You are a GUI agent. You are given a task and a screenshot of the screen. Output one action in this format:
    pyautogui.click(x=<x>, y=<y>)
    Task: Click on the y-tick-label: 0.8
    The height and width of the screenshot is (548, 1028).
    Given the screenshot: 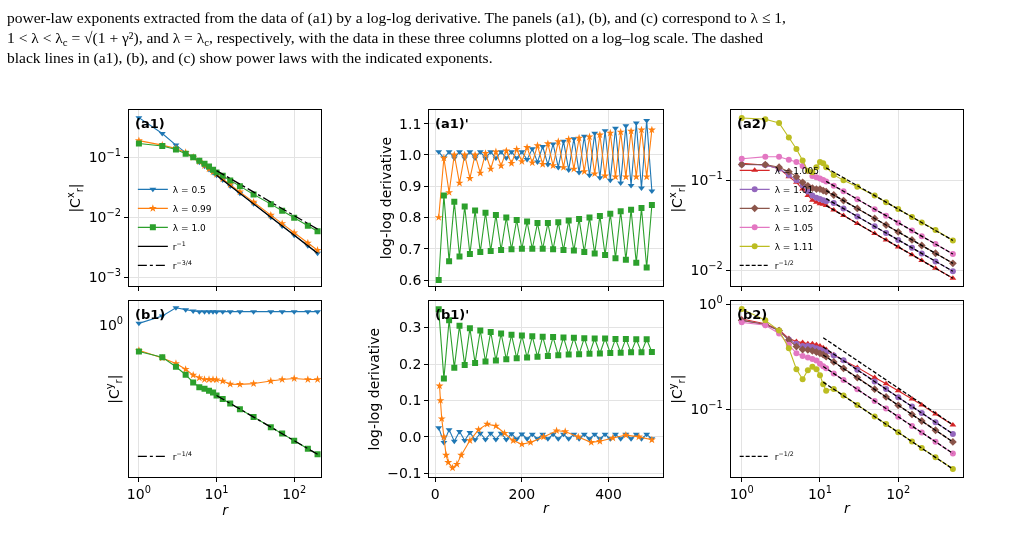 What is the action you would take?
    pyautogui.click(x=410, y=217)
    